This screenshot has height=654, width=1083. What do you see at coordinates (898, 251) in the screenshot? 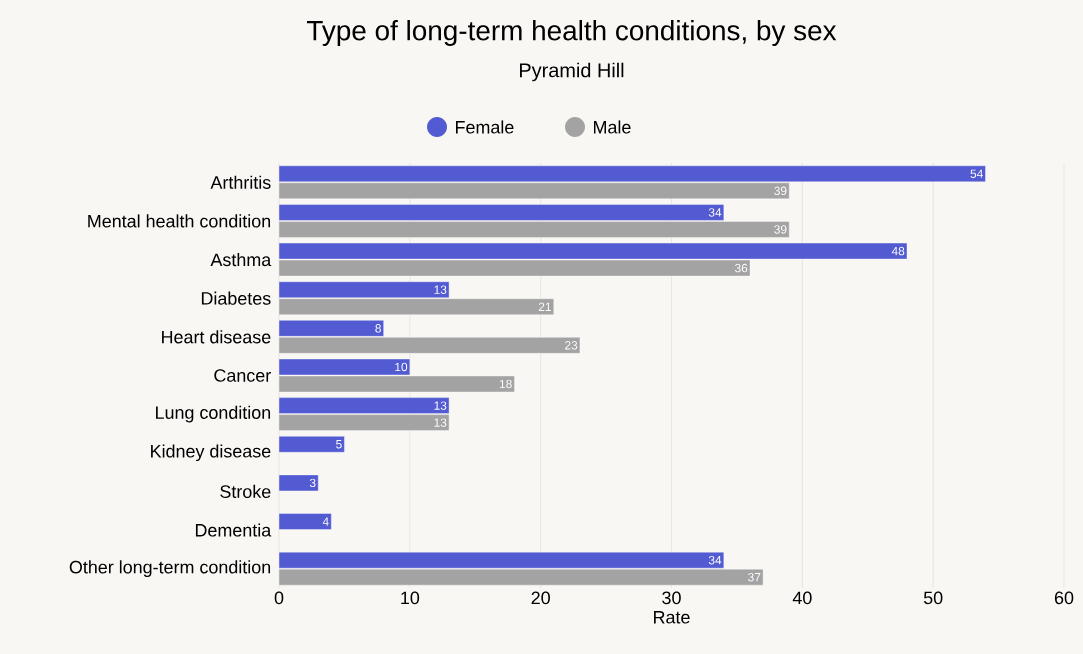
I see `data-label: 48` at bounding box center [898, 251].